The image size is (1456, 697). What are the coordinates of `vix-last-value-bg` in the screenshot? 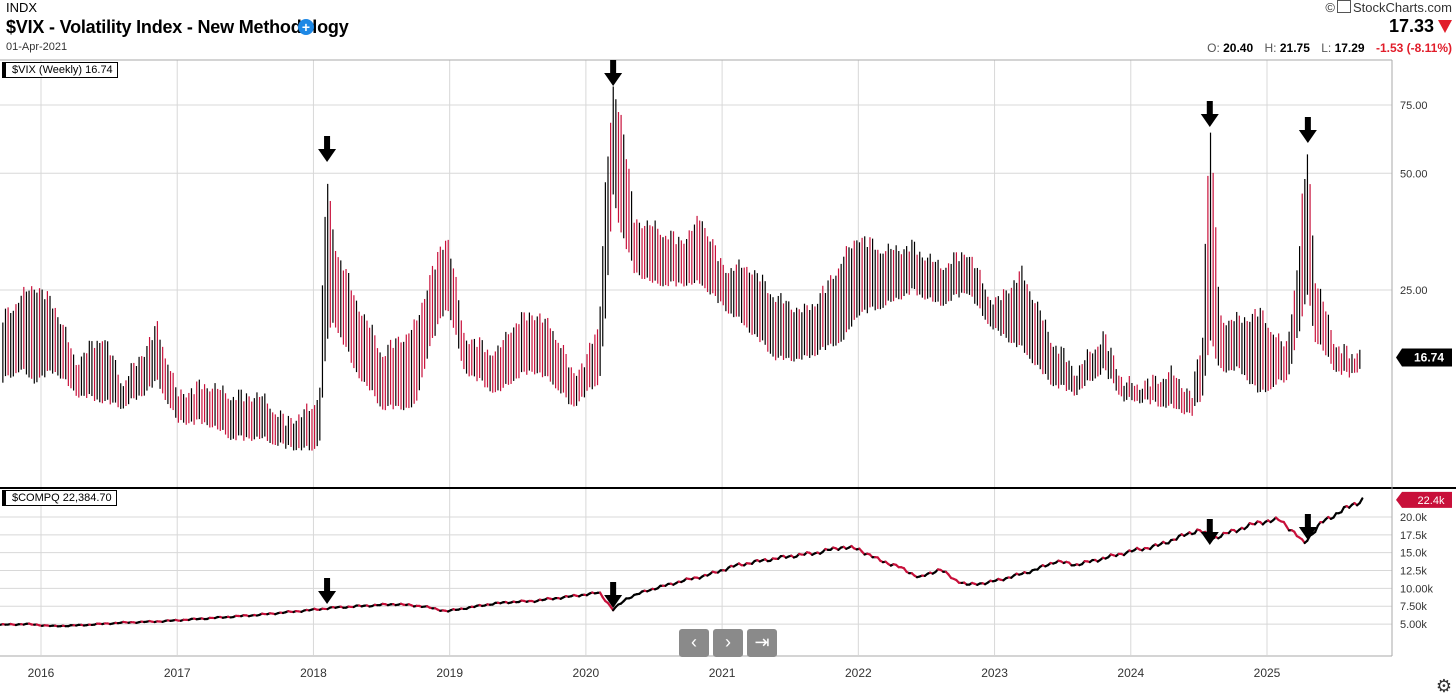 It's located at (1424, 357).